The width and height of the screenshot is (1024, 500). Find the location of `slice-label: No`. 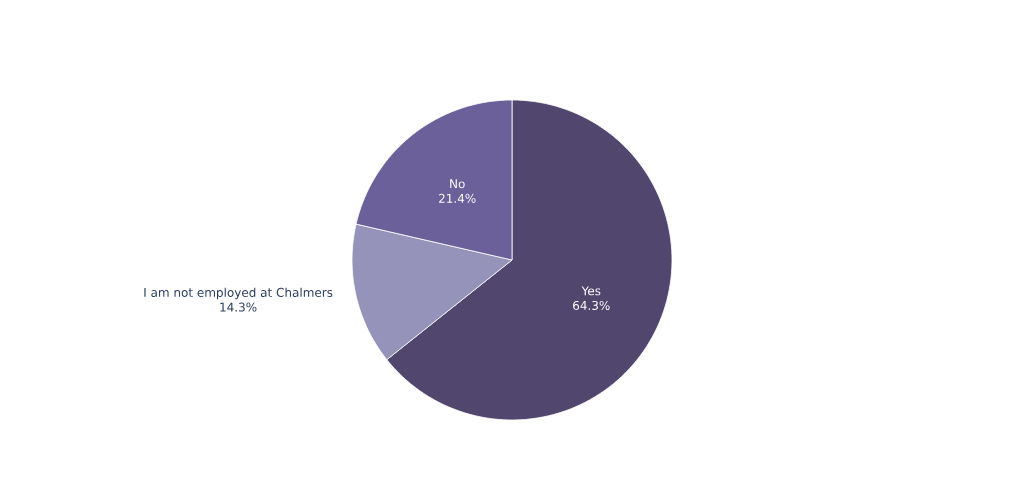

slice-label: No is located at coordinates (457, 184).